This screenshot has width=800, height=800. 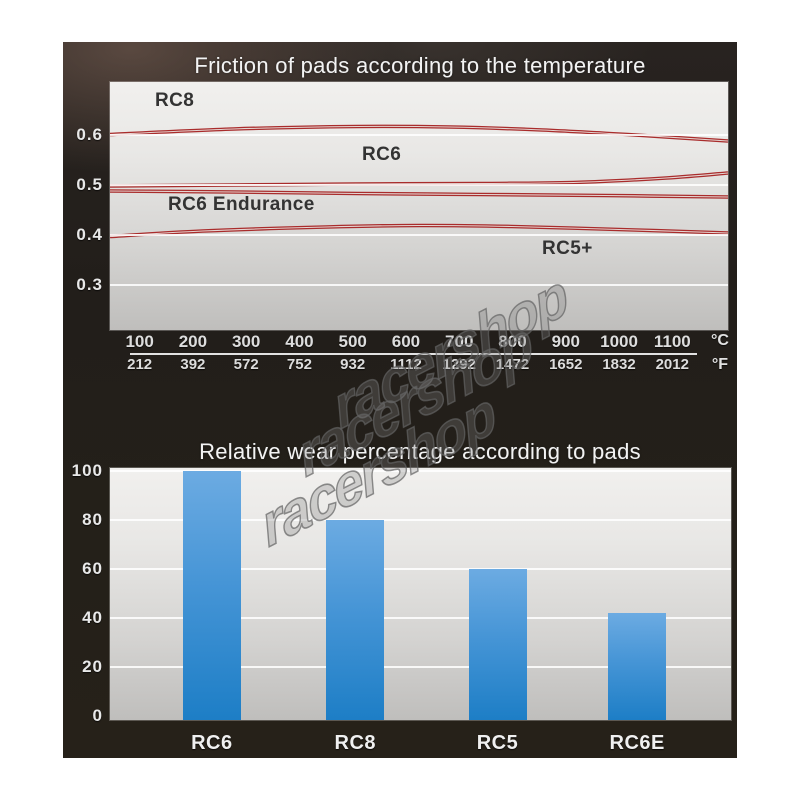 What do you see at coordinates (567, 248) in the screenshot?
I see `series-label-RC5+: RC5+` at bounding box center [567, 248].